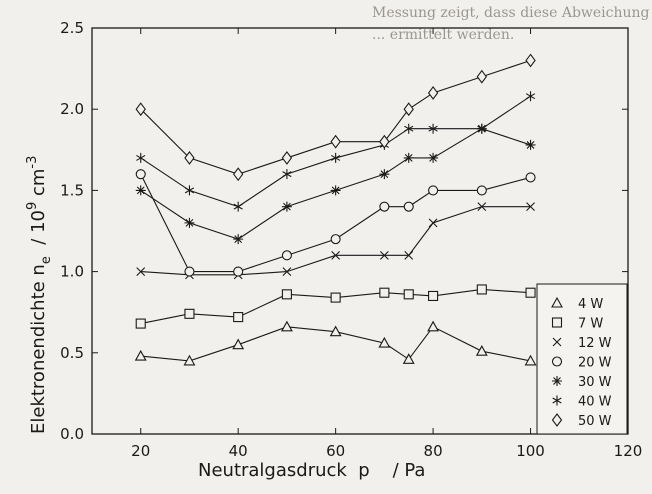 This screenshot has height=494, width=652. I want to click on legend-label: 12 W, so click(595, 343).